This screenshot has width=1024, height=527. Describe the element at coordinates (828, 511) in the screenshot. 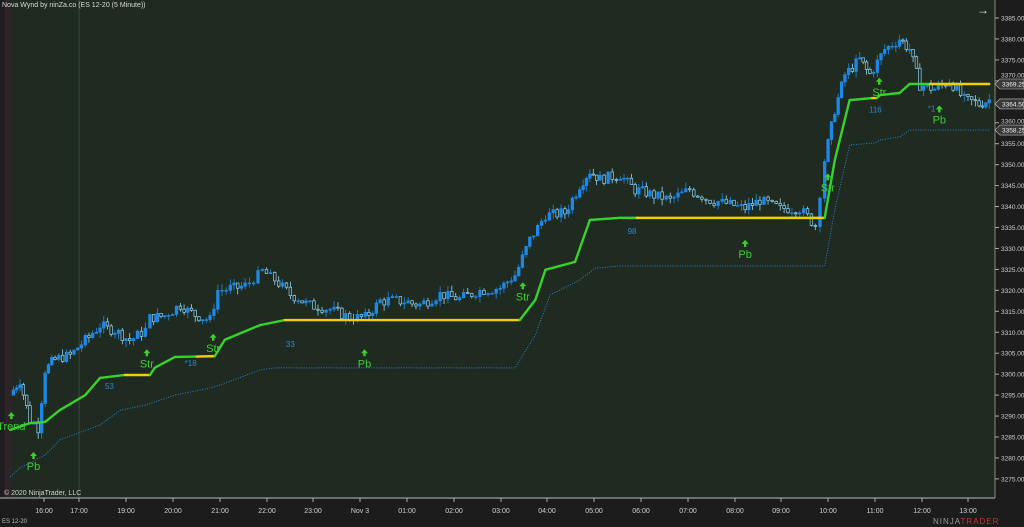

I see `x-tick-label: 10:00` at that location.